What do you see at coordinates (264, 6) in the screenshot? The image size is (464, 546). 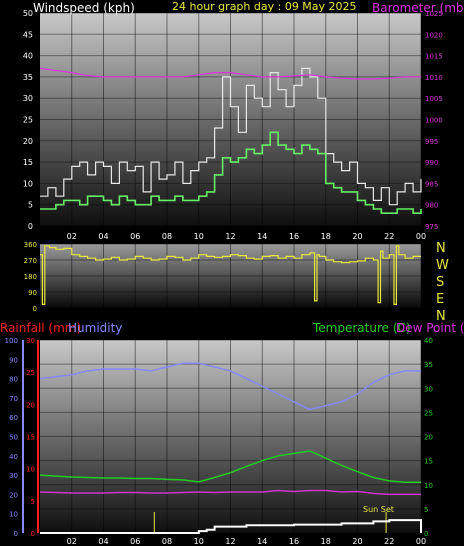 I see `chart-title: 24 hour graph day : 09 May 2025` at bounding box center [264, 6].